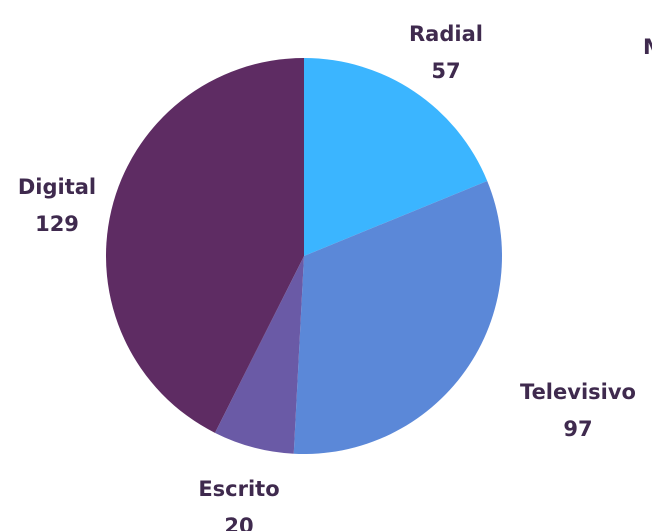  Describe the element at coordinates (238, 522) in the screenshot. I see `slice-value-escrito: 20` at that location.